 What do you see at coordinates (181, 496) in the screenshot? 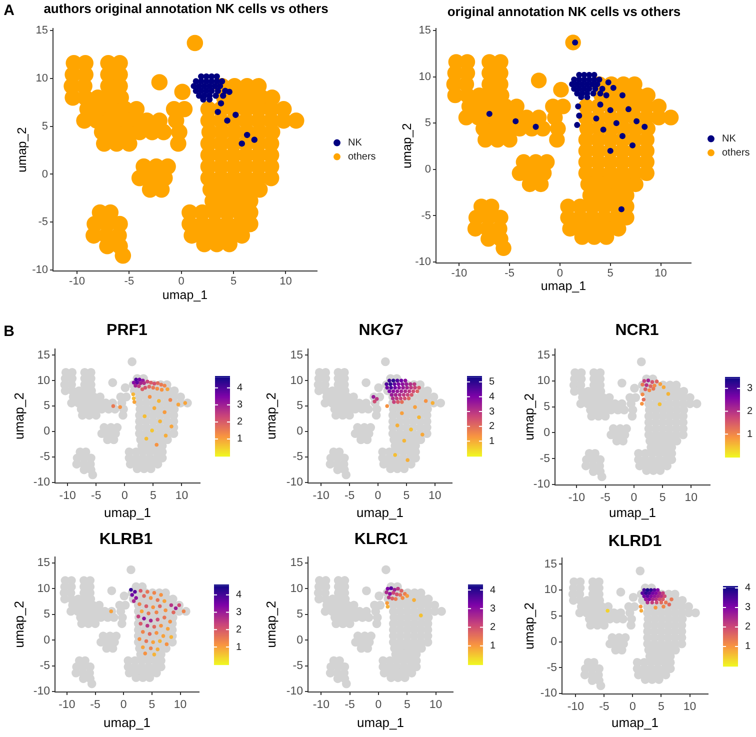
I see `x-tick-label: 10` at bounding box center [181, 496].